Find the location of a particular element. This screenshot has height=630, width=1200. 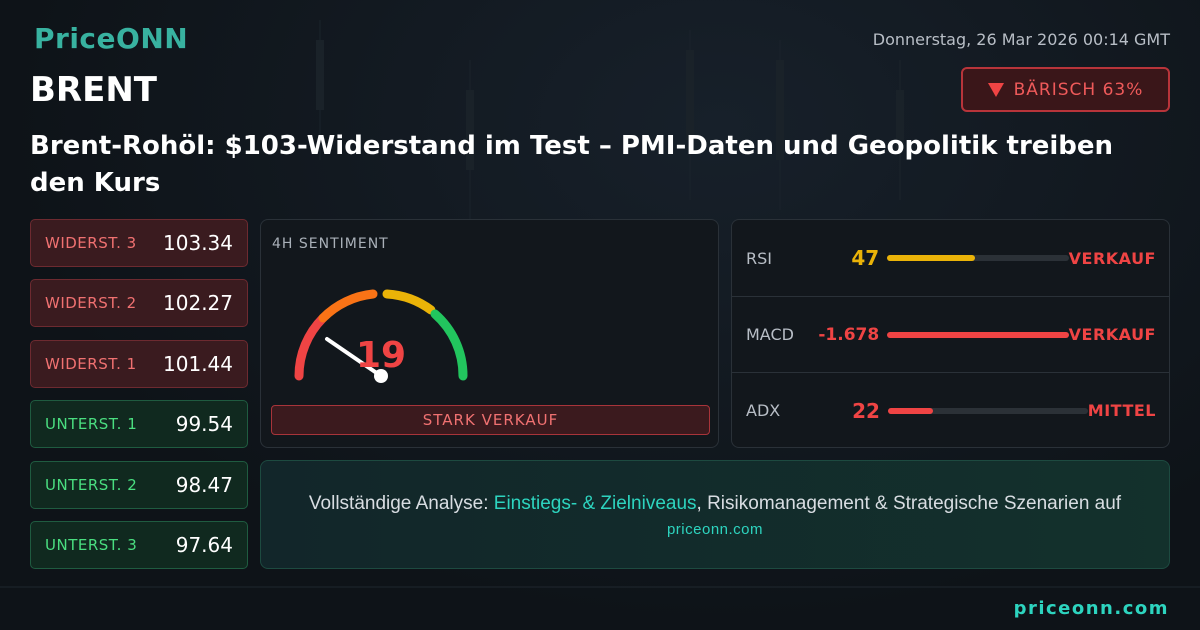

level: WIDERST. 2 102.27 is located at coordinates (139, 303).